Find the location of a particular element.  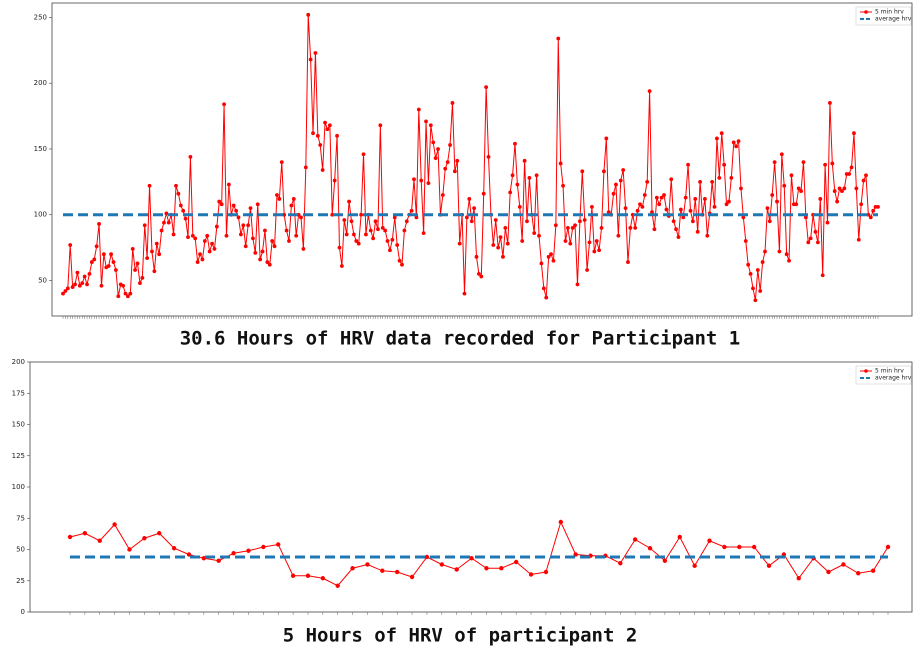

y-tick-label: 100 is located at coordinates (18, 487).